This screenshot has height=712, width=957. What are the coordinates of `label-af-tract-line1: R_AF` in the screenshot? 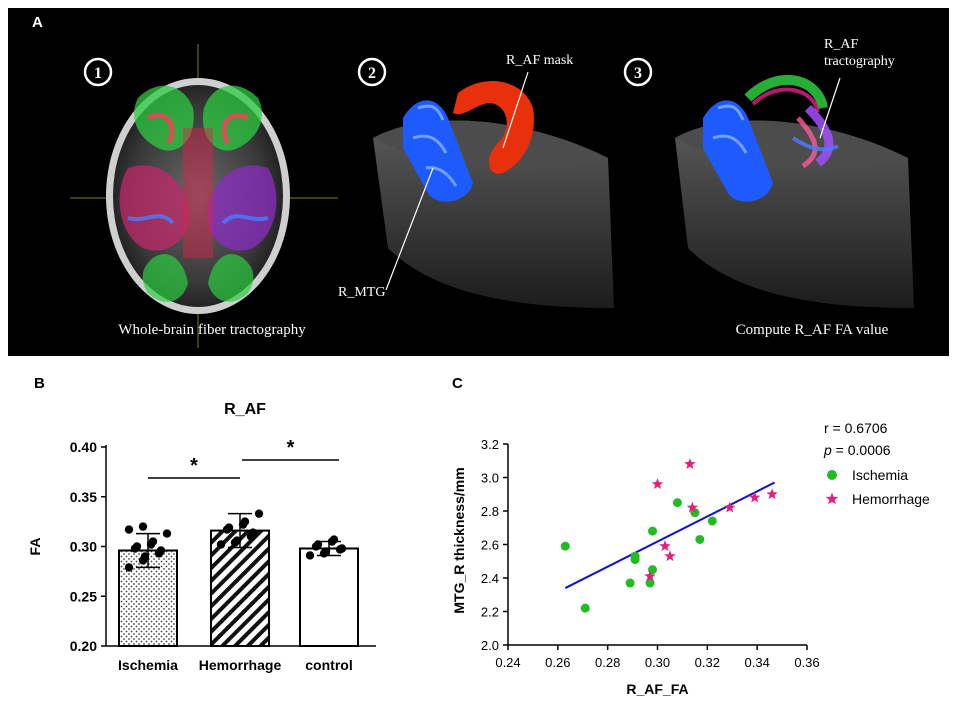 It's located at (841, 44).